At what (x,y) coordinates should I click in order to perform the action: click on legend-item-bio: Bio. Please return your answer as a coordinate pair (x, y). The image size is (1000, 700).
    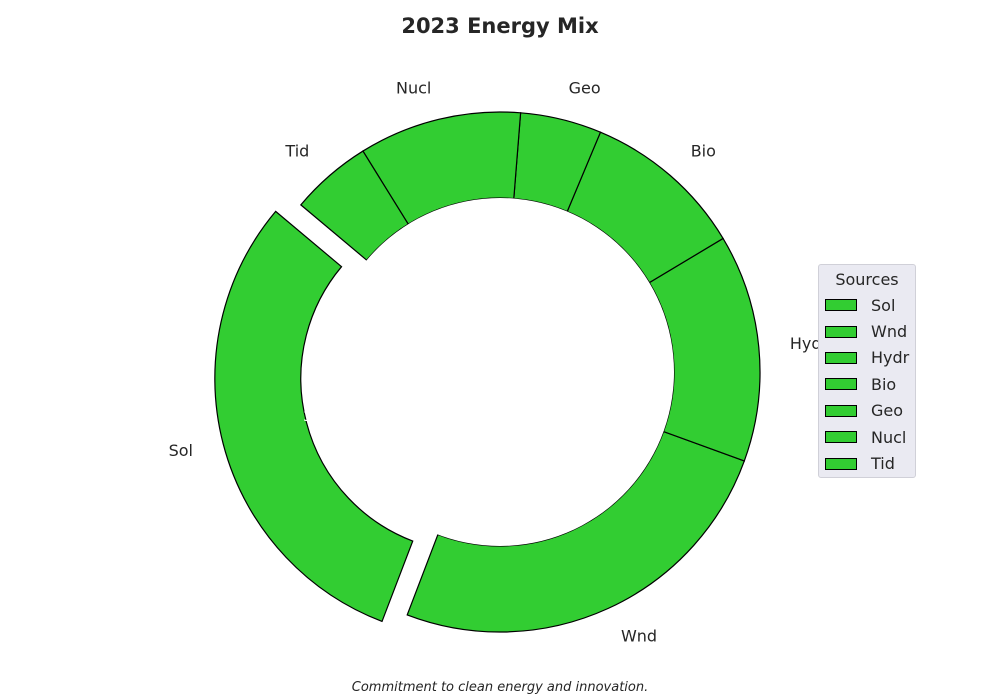
    Looking at the image, I should click on (867, 384).